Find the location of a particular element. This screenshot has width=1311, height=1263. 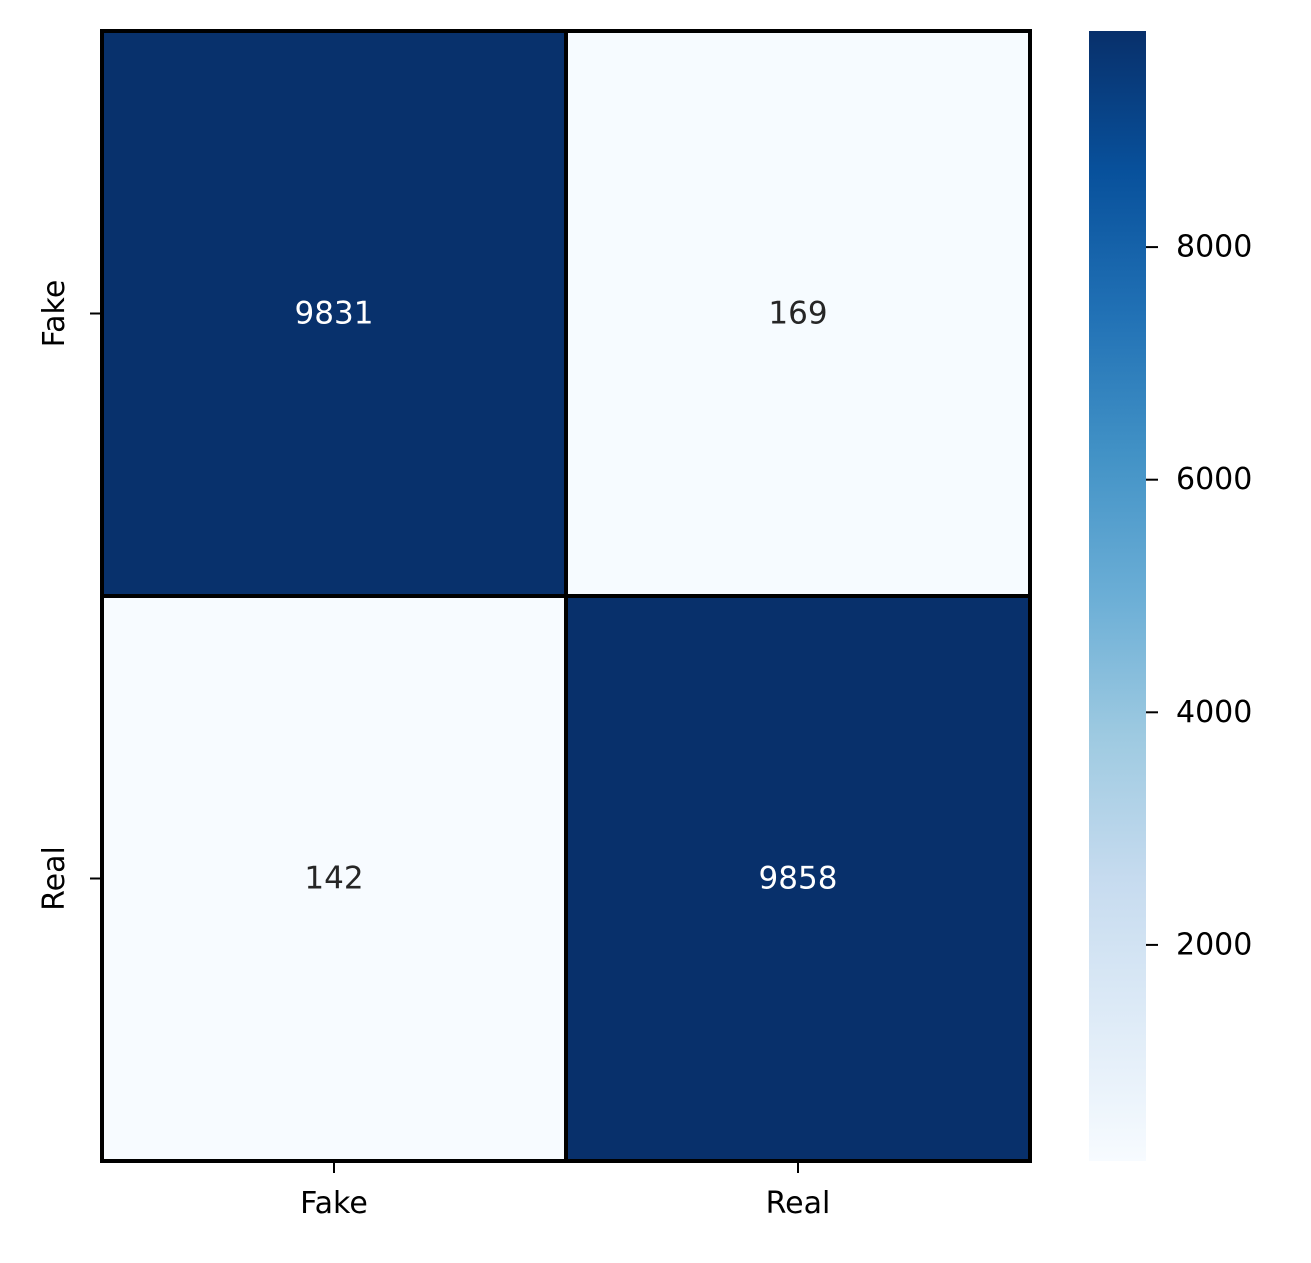

cell-value-label-fake-real: 169 is located at coordinates (797, 314).